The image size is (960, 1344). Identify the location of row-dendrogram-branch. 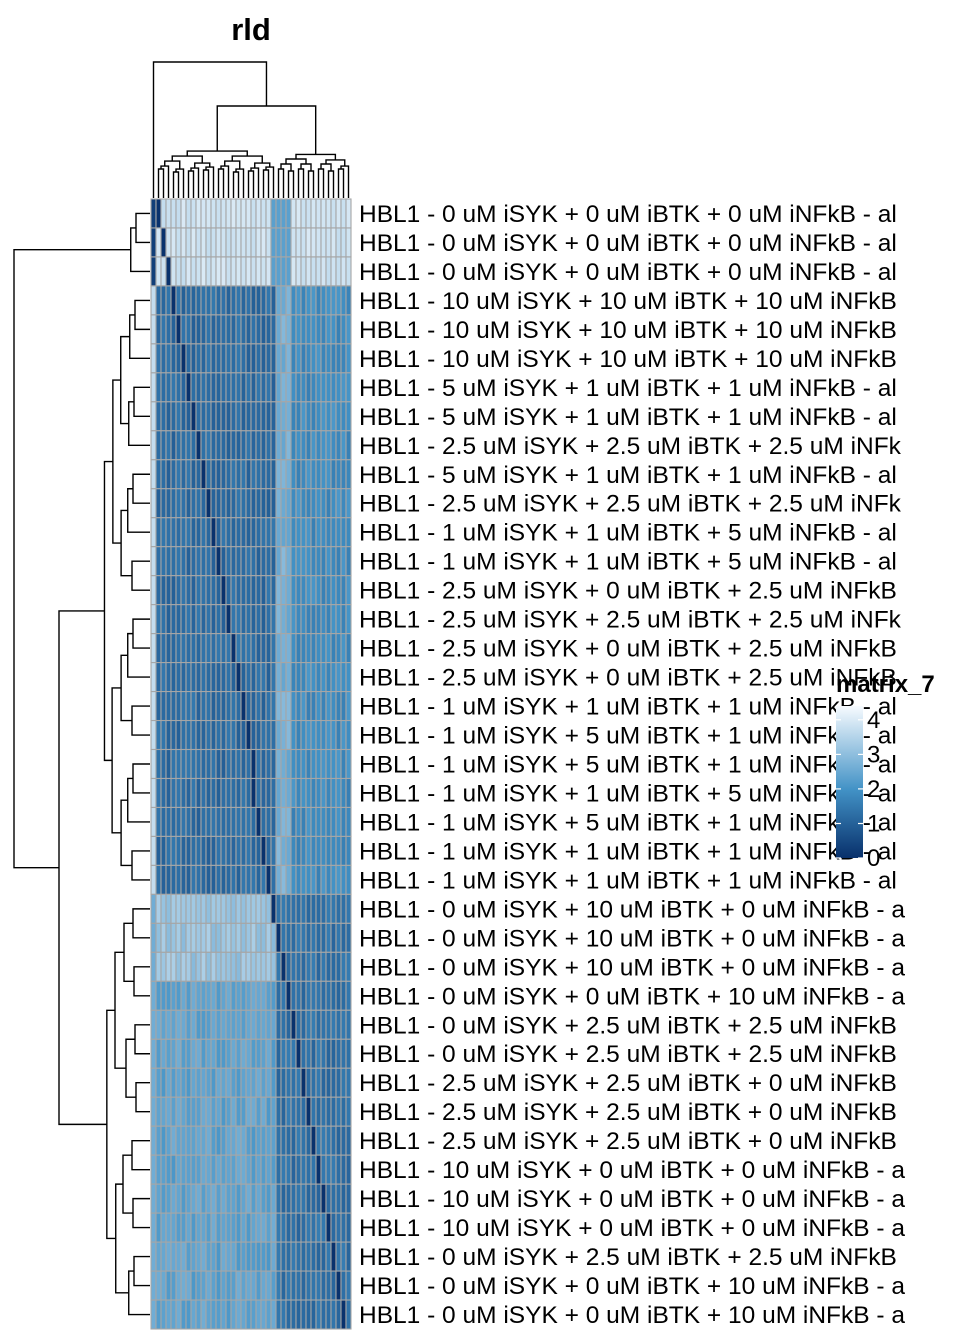
(72, 559).